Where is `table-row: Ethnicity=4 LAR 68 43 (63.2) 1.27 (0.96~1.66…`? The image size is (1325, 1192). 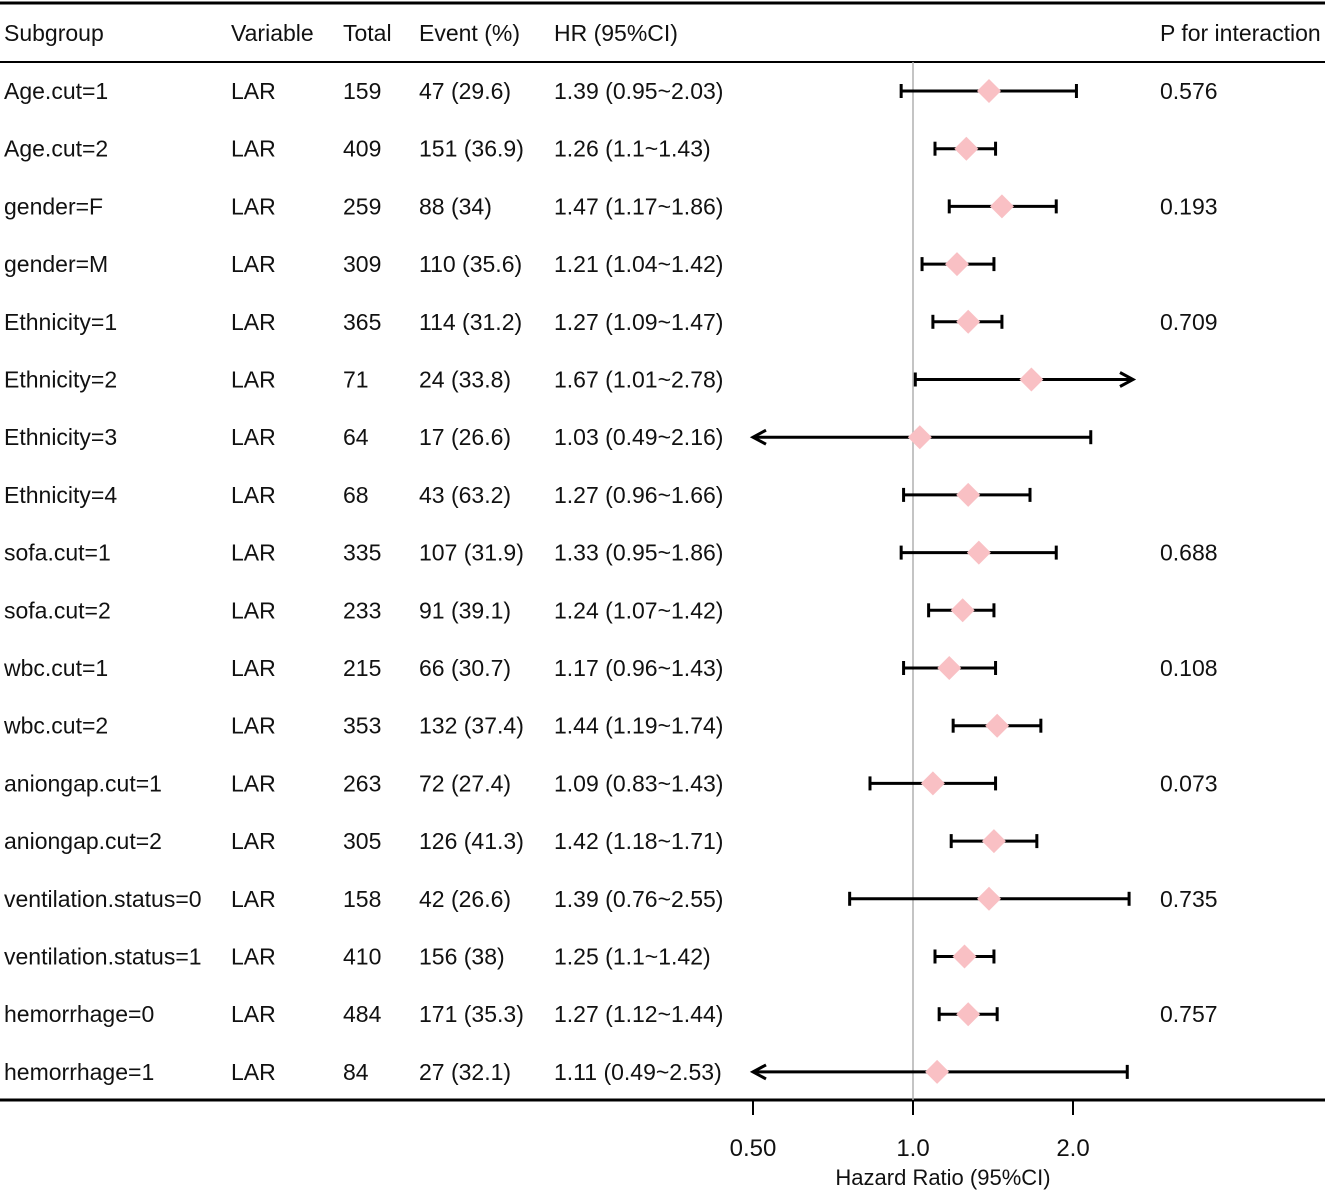
table-row: Ethnicity=4 LAR 68 43 (63.2) 1.27 (0.96~1.66… is located at coordinates (518, 495).